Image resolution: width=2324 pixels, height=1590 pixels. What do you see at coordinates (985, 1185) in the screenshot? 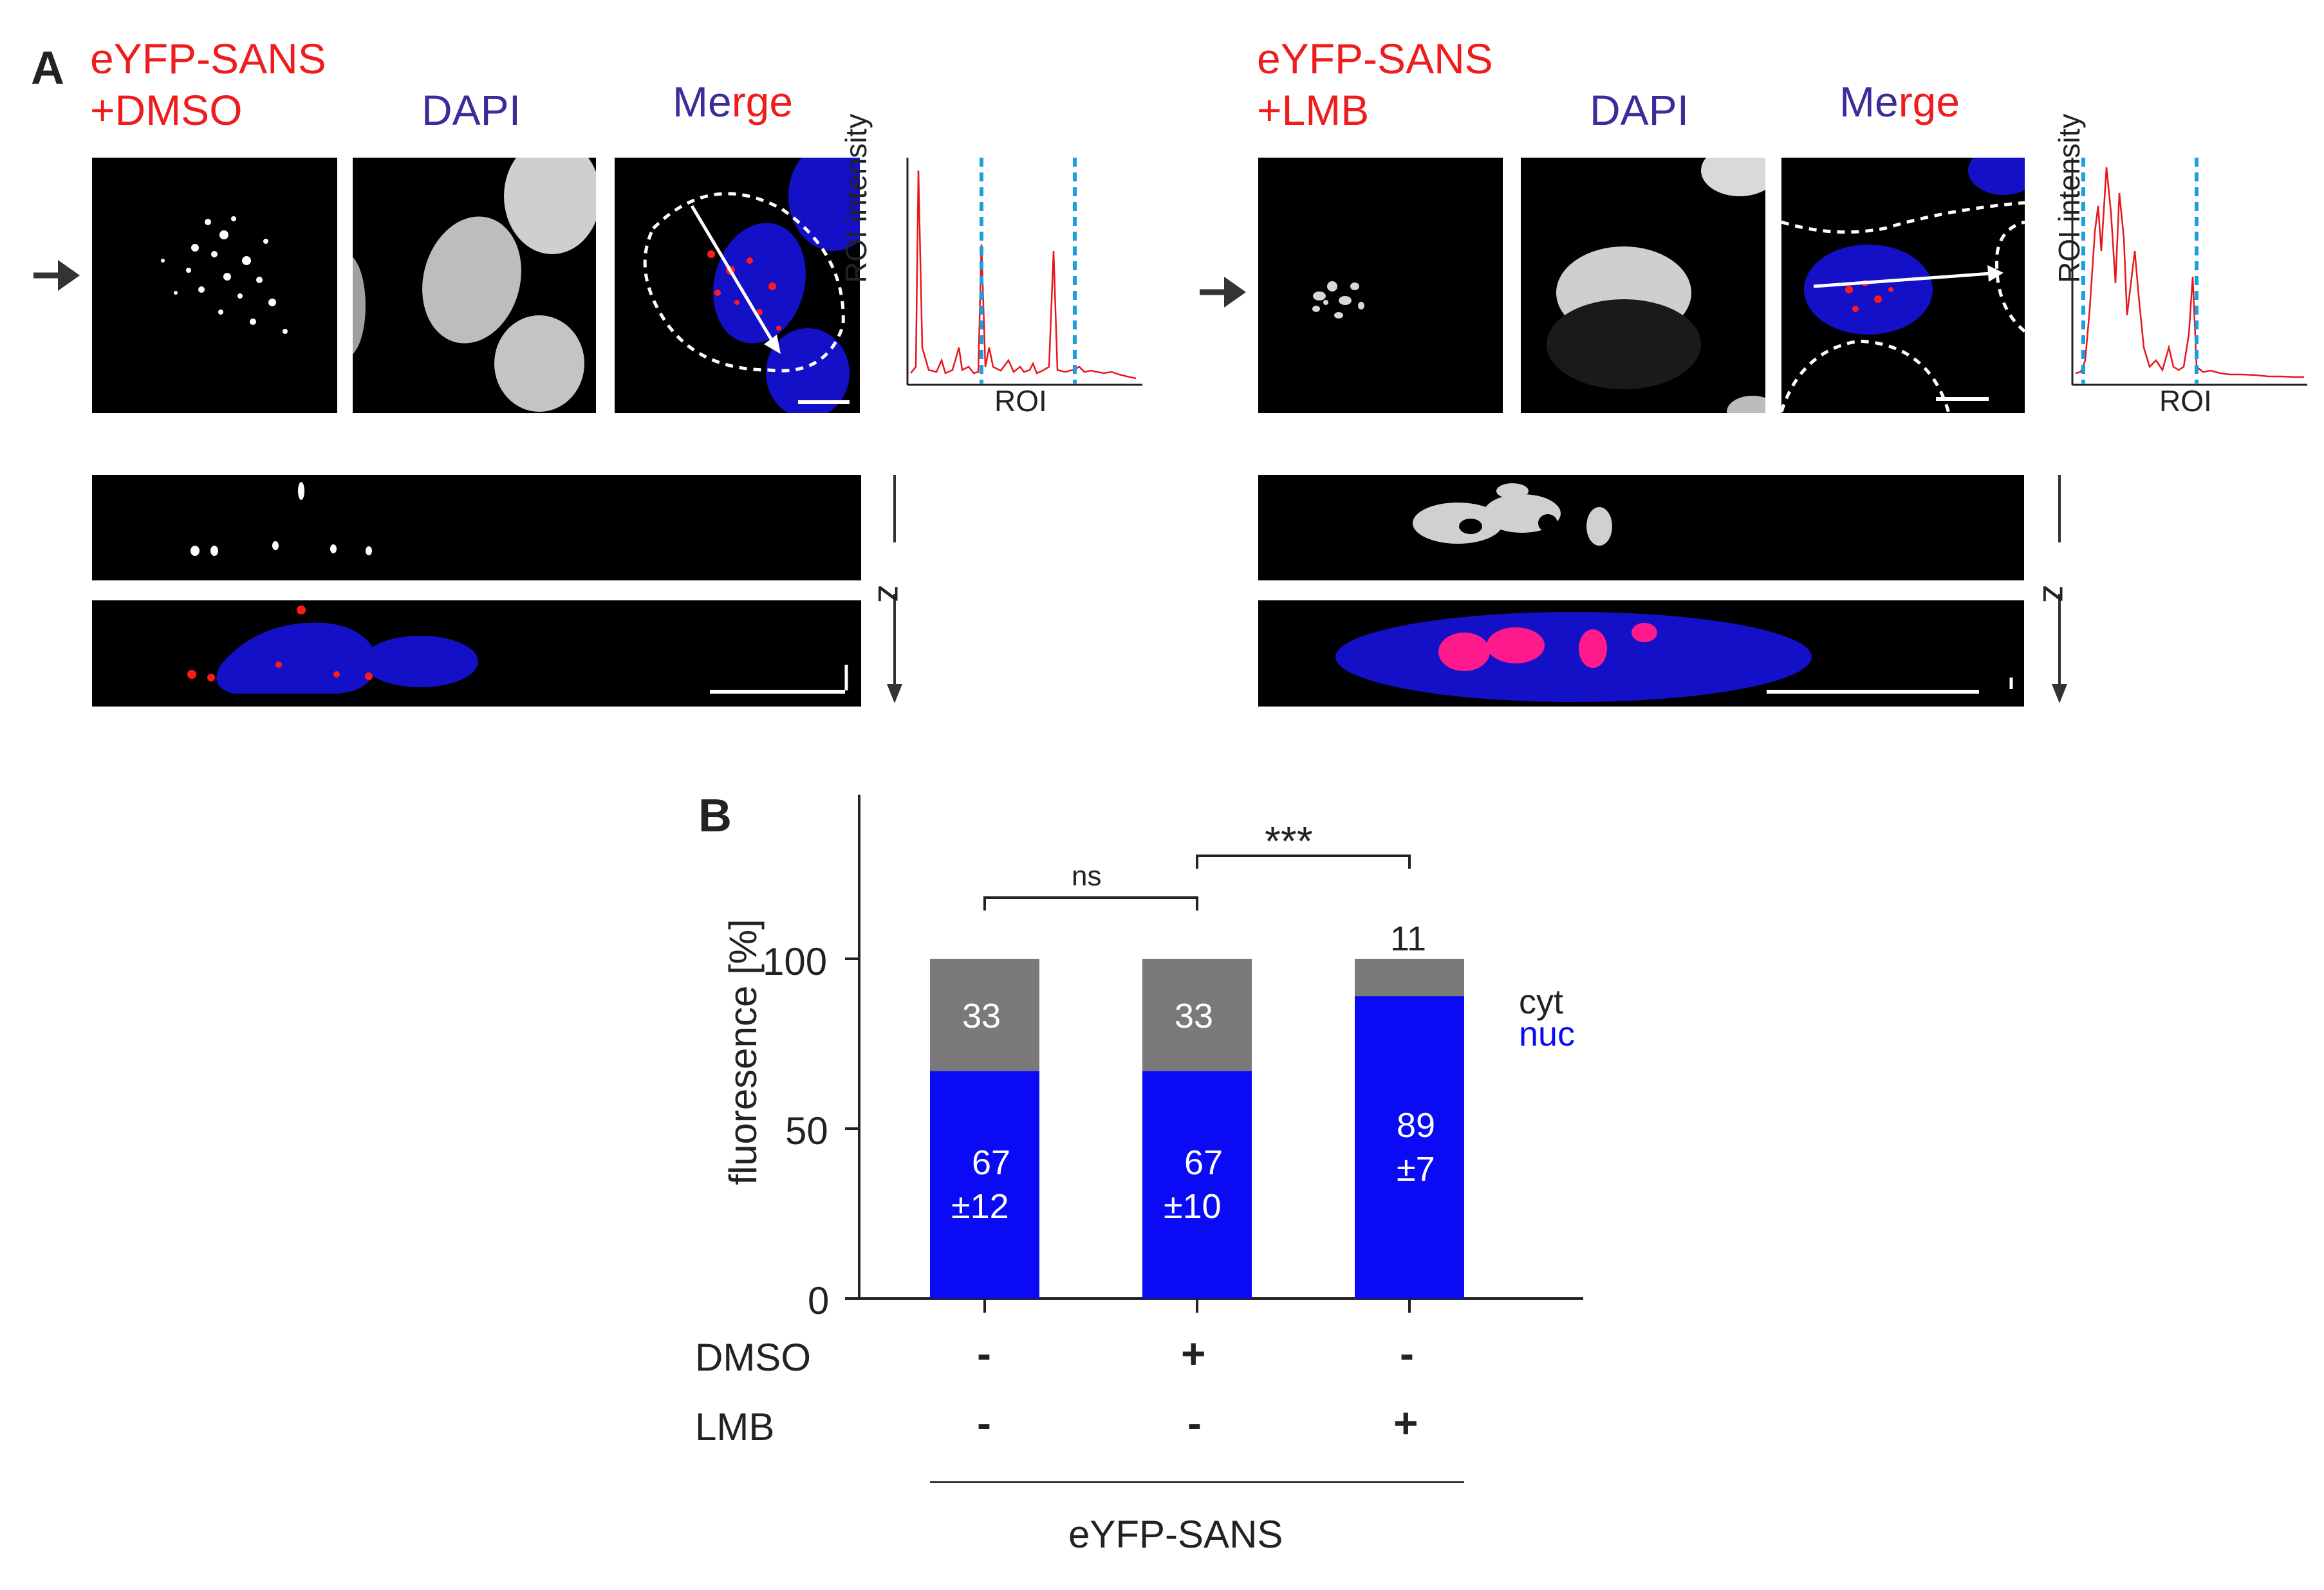
I see `bar-1-nuc` at bounding box center [985, 1185].